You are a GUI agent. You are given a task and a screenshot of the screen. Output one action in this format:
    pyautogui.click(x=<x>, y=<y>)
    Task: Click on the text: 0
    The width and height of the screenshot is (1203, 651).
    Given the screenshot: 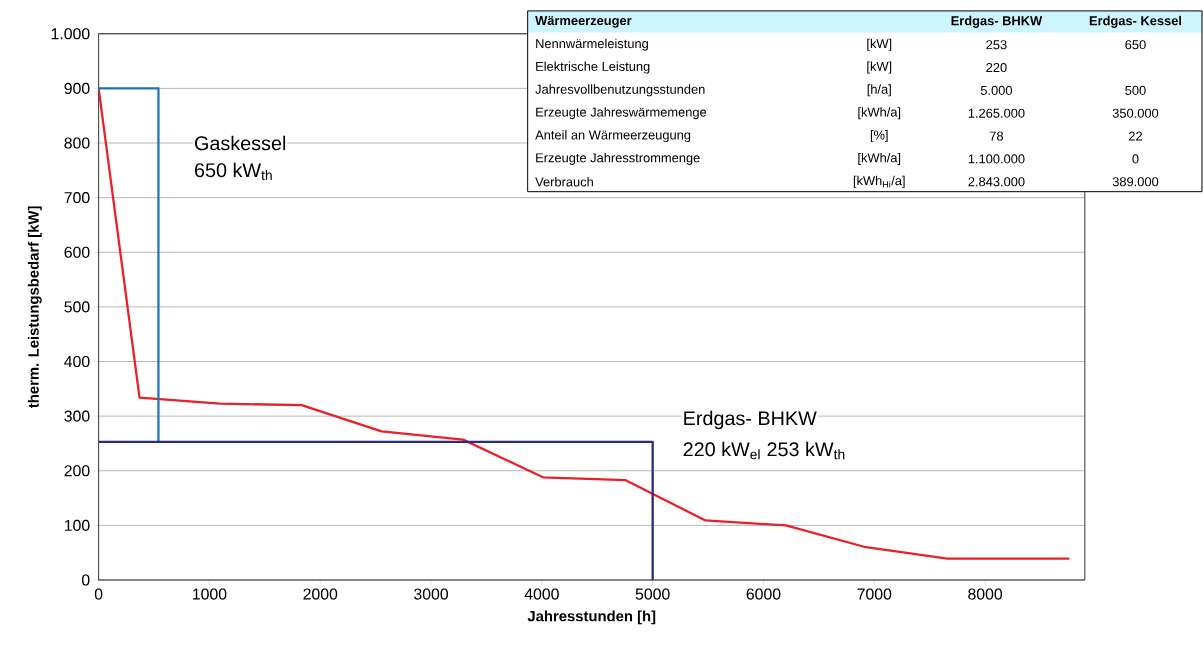 What is the action you would take?
    pyautogui.click(x=1135, y=159)
    